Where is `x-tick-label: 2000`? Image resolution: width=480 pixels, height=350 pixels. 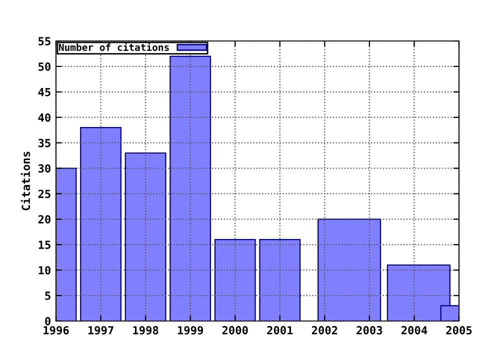
x-tick-label: 2000 is located at coordinates (235, 330).